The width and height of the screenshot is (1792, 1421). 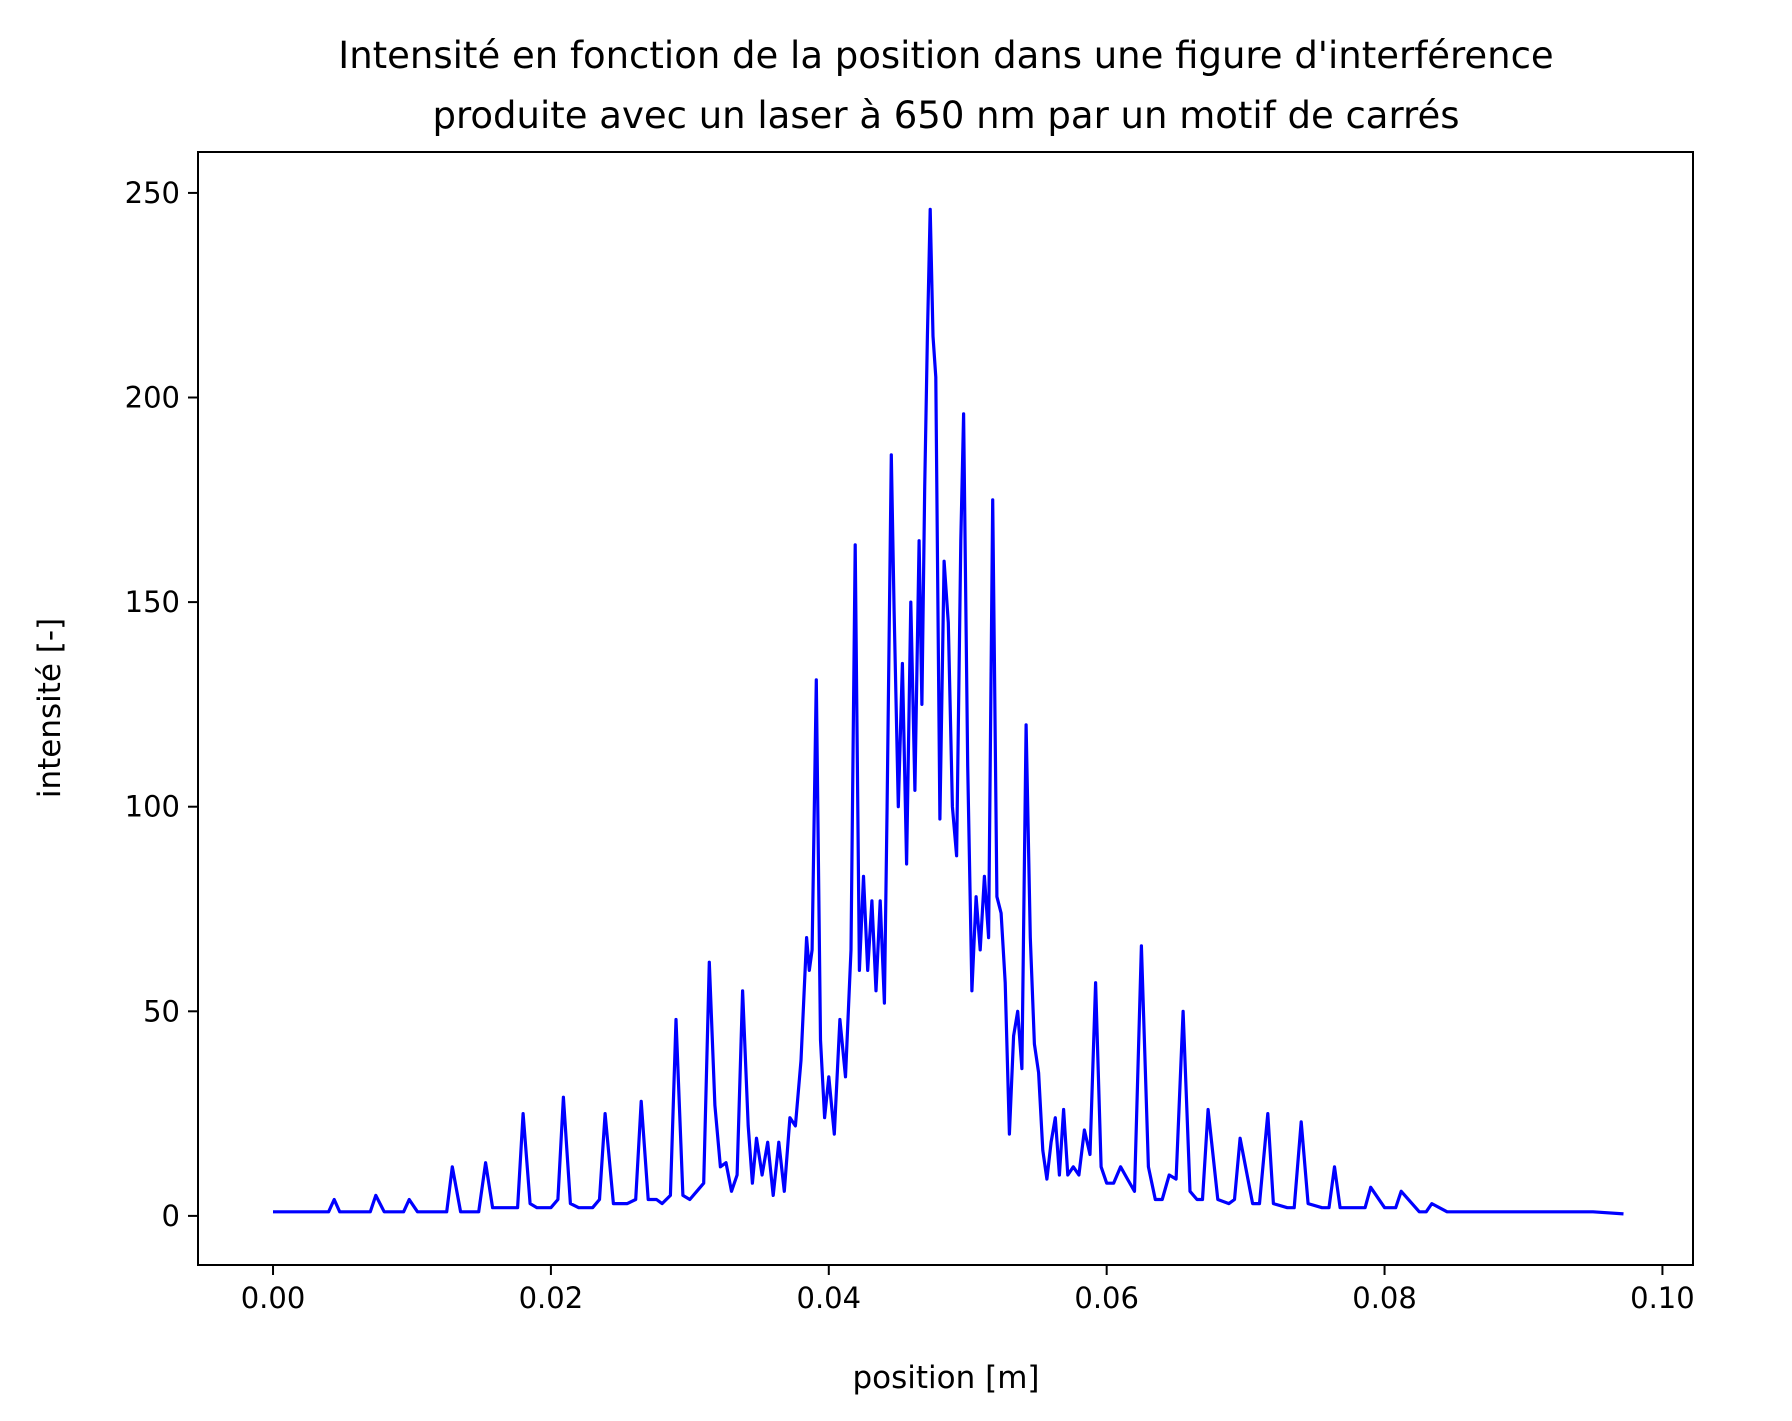 I want to click on x-tick-label: 0.10, so click(x=1662, y=1298).